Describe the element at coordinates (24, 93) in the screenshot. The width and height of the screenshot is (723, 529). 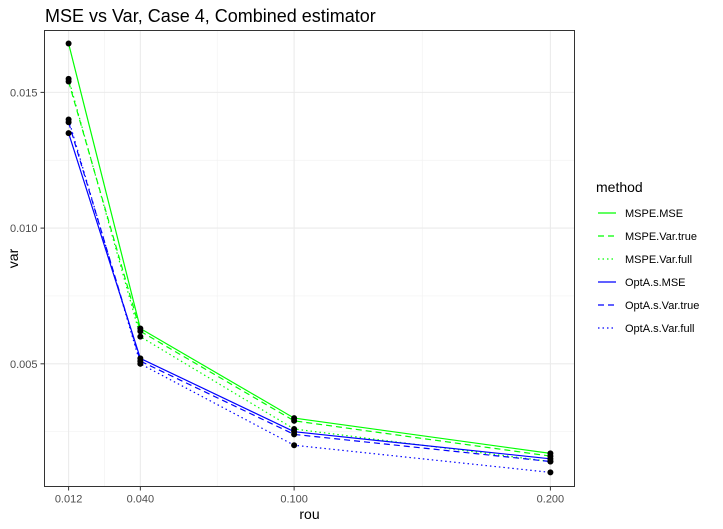
I see `y-tick-label: 0.015` at that location.